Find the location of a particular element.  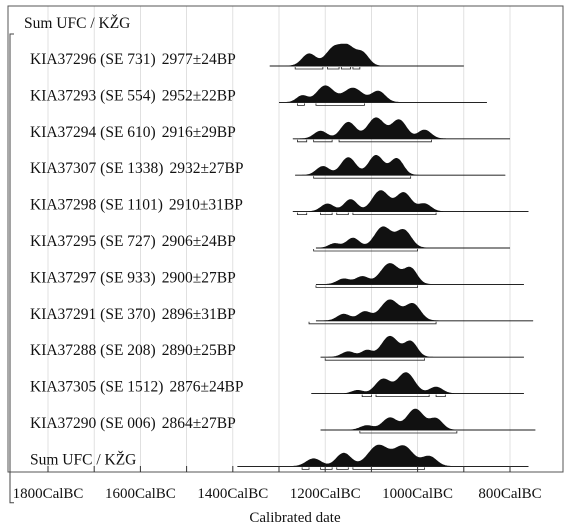

series-label: KIA37305 (SE 1512) 2876±24BP is located at coordinates (136, 387).